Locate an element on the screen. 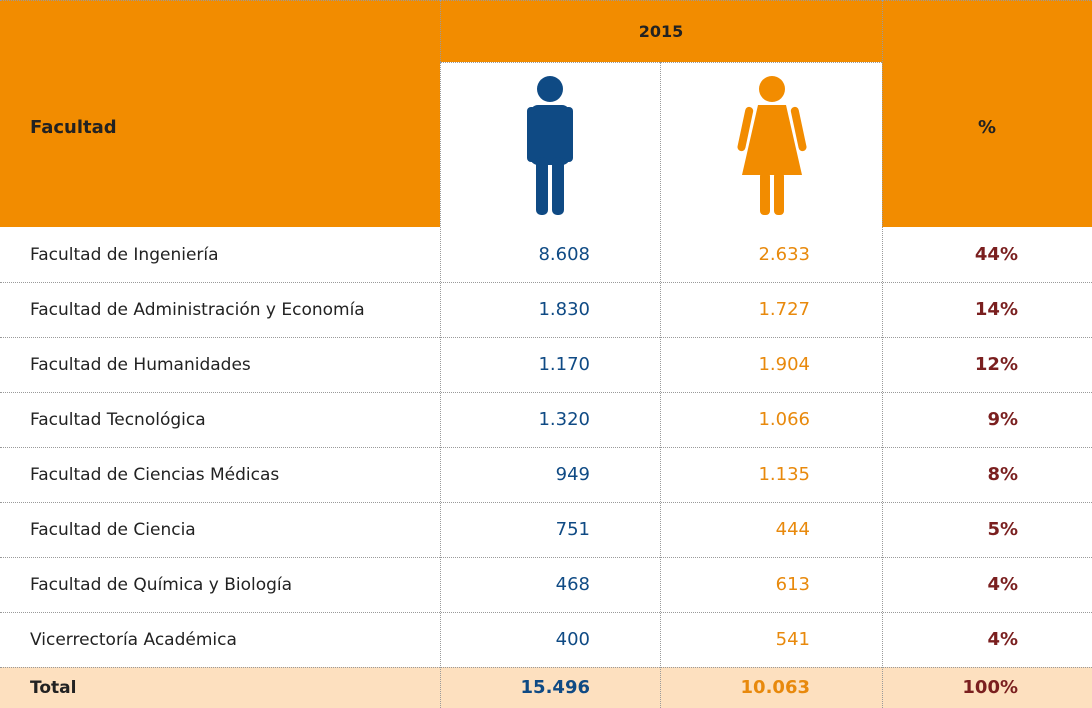 The height and width of the screenshot is (708, 1092). percent-value: 5% is located at coordinates (1002, 529).